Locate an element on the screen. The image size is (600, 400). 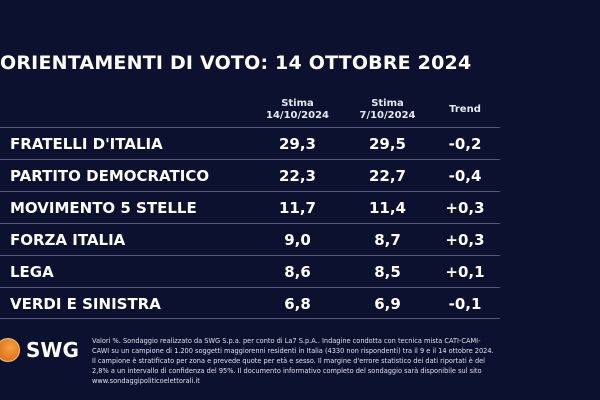
stima-previous: 6,9 is located at coordinates (387, 304).